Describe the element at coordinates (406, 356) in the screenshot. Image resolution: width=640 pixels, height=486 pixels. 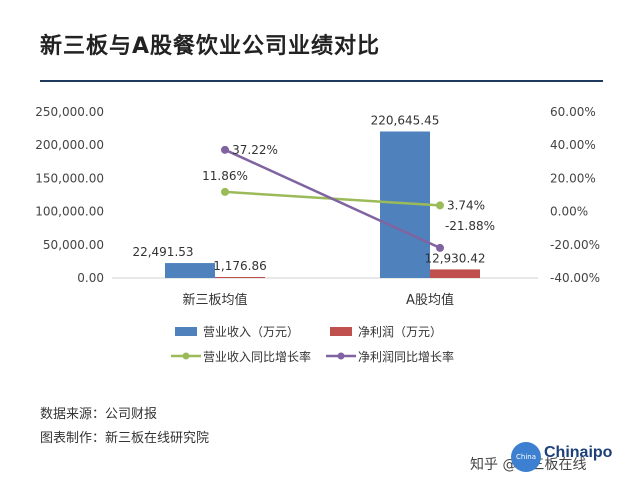
I see `legend-profit-growth-label: 净利润同比增长率` at that location.